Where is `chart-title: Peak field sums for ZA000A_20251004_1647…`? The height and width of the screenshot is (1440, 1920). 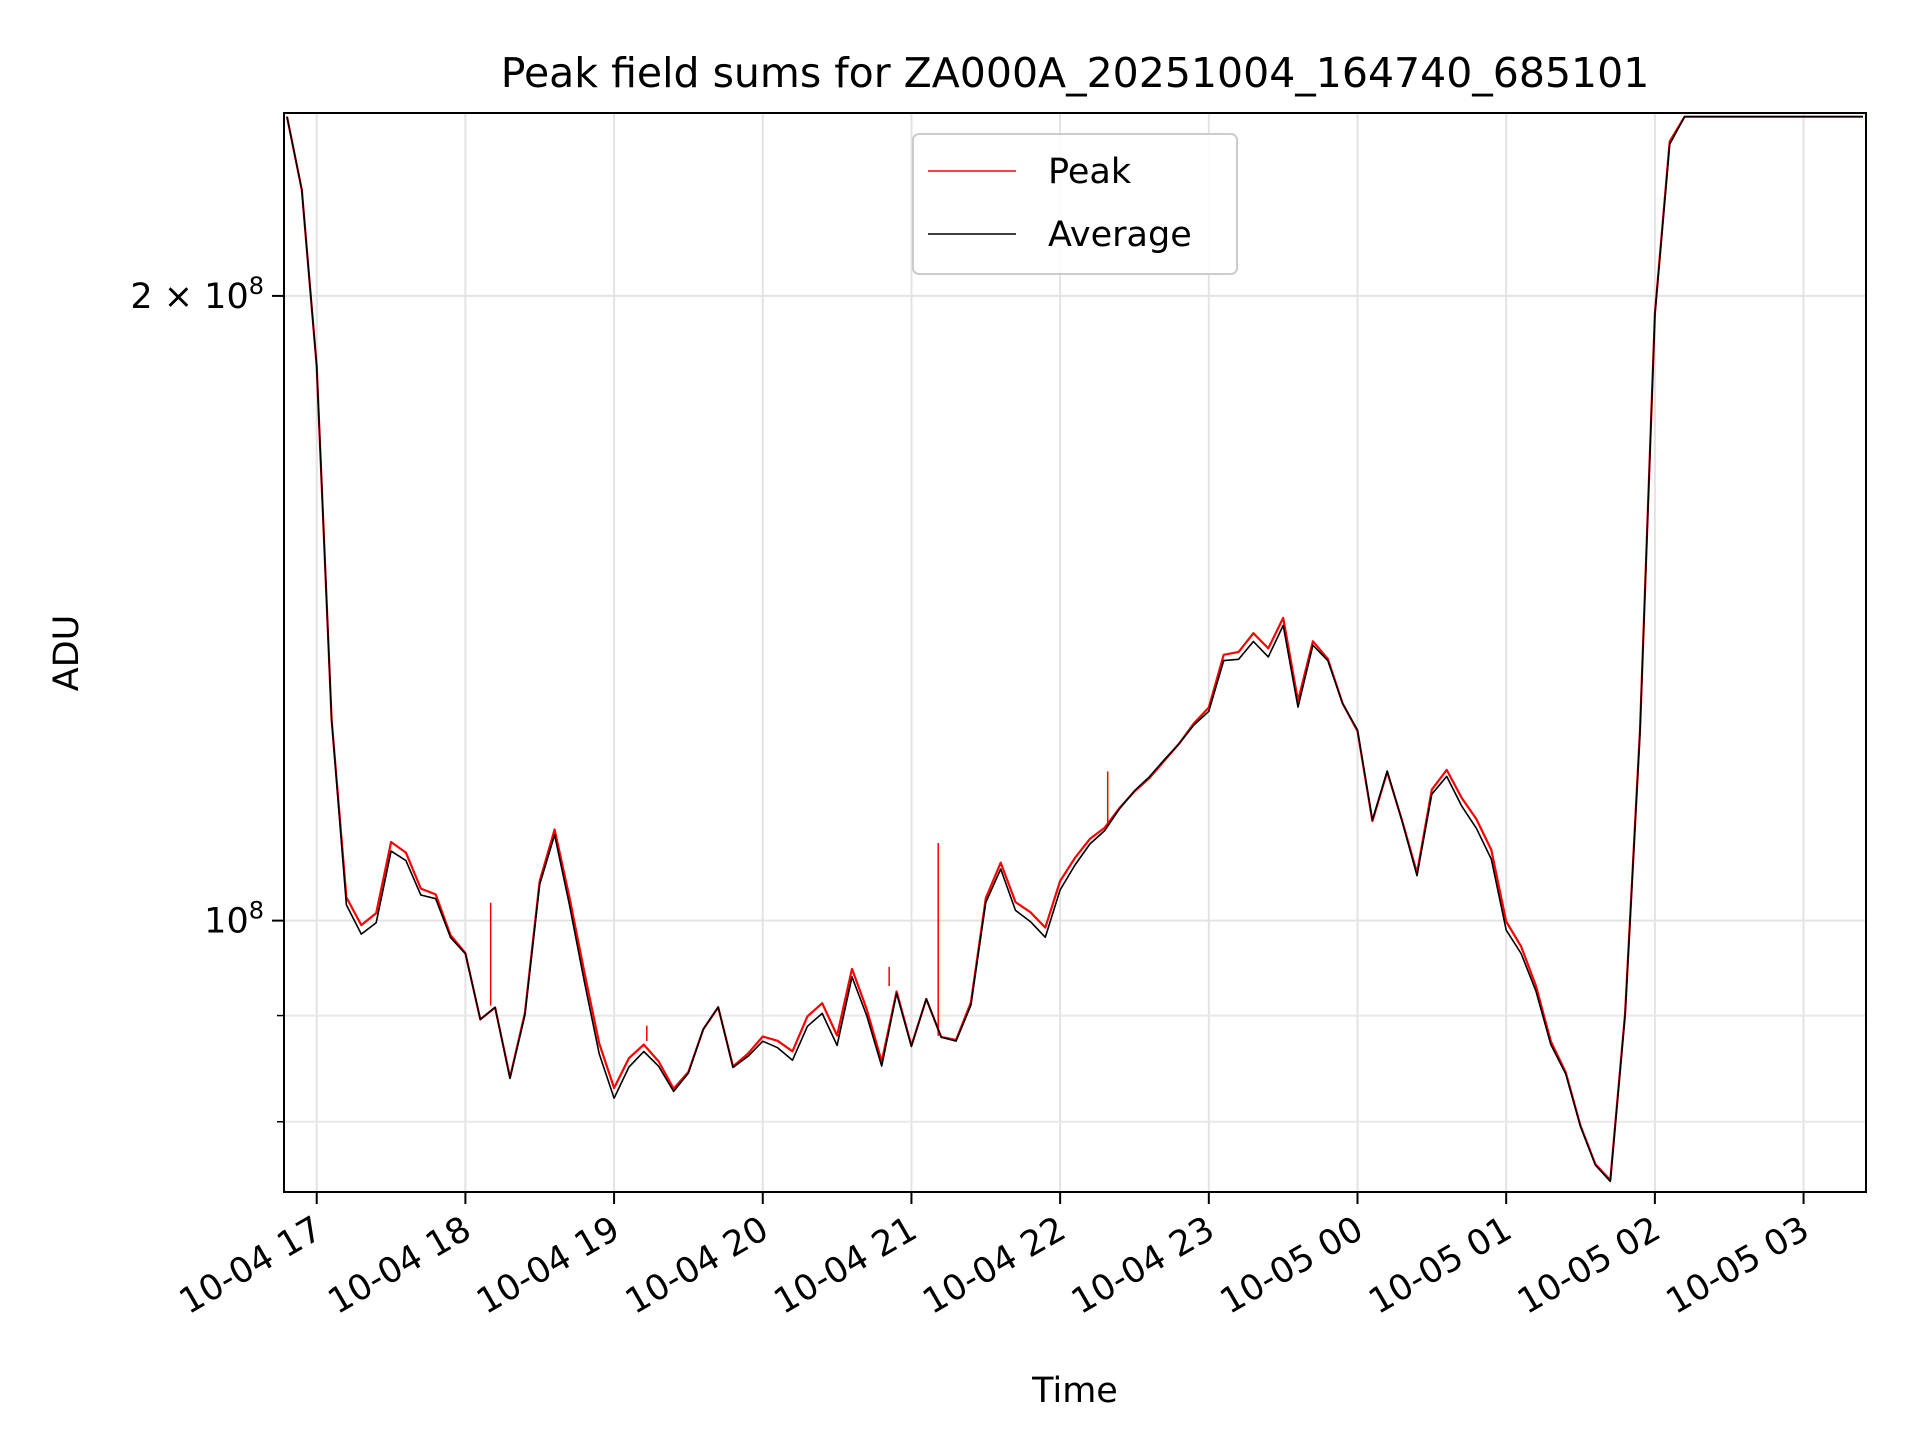 chart-title: Peak field sums for ZA000A_20251004_1647… is located at coordinates (1075, 73).